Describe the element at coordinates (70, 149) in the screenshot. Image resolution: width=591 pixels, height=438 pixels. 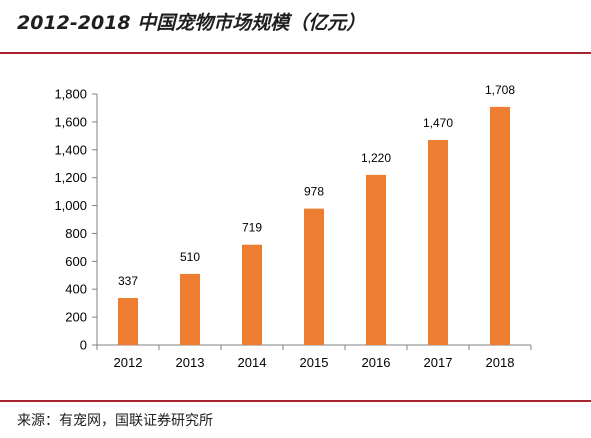
I see `y-tick-label: 1,400` at that location.